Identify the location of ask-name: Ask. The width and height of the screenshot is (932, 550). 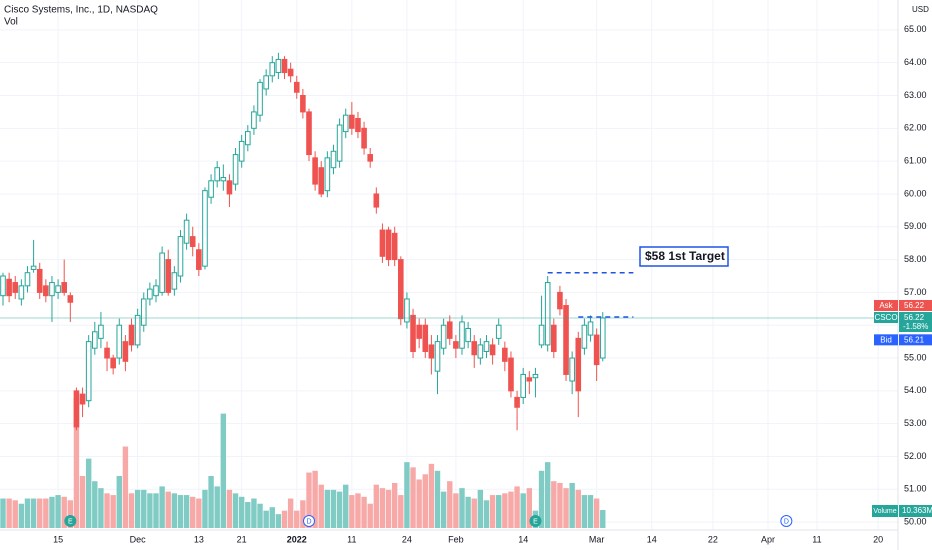
(886, 305).